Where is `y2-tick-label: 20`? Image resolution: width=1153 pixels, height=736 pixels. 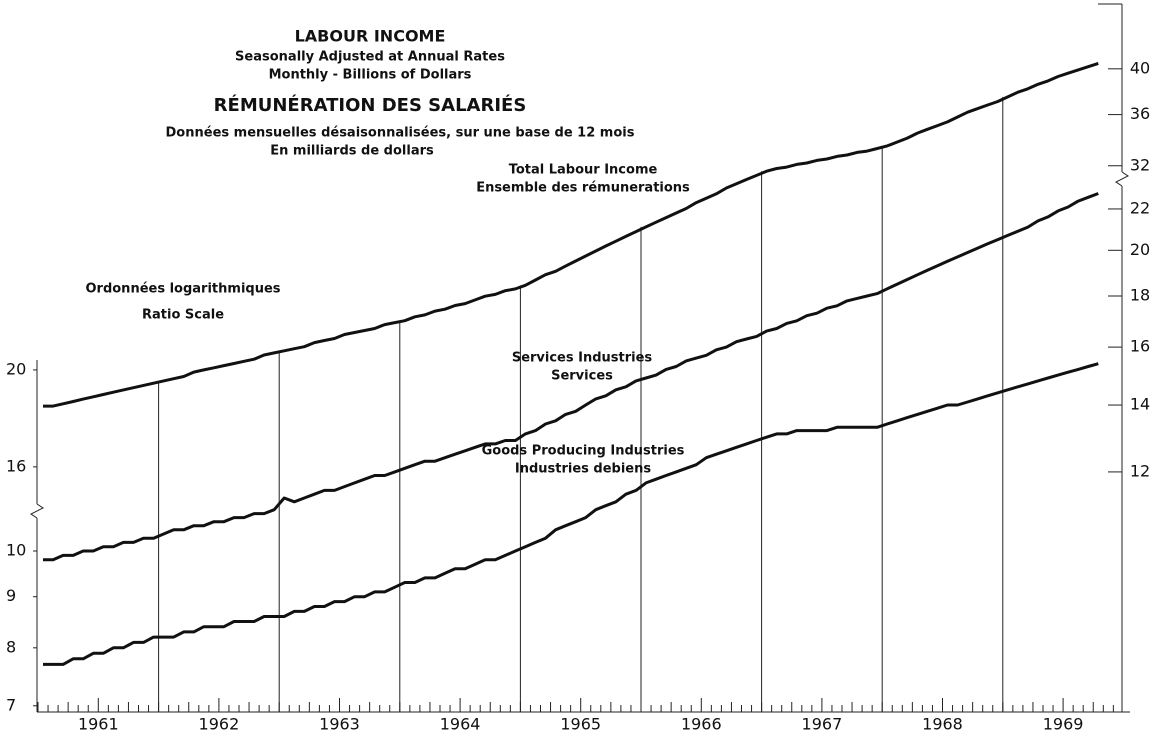 y2-tick-label: 20 is located at coordinates (1140, 249).